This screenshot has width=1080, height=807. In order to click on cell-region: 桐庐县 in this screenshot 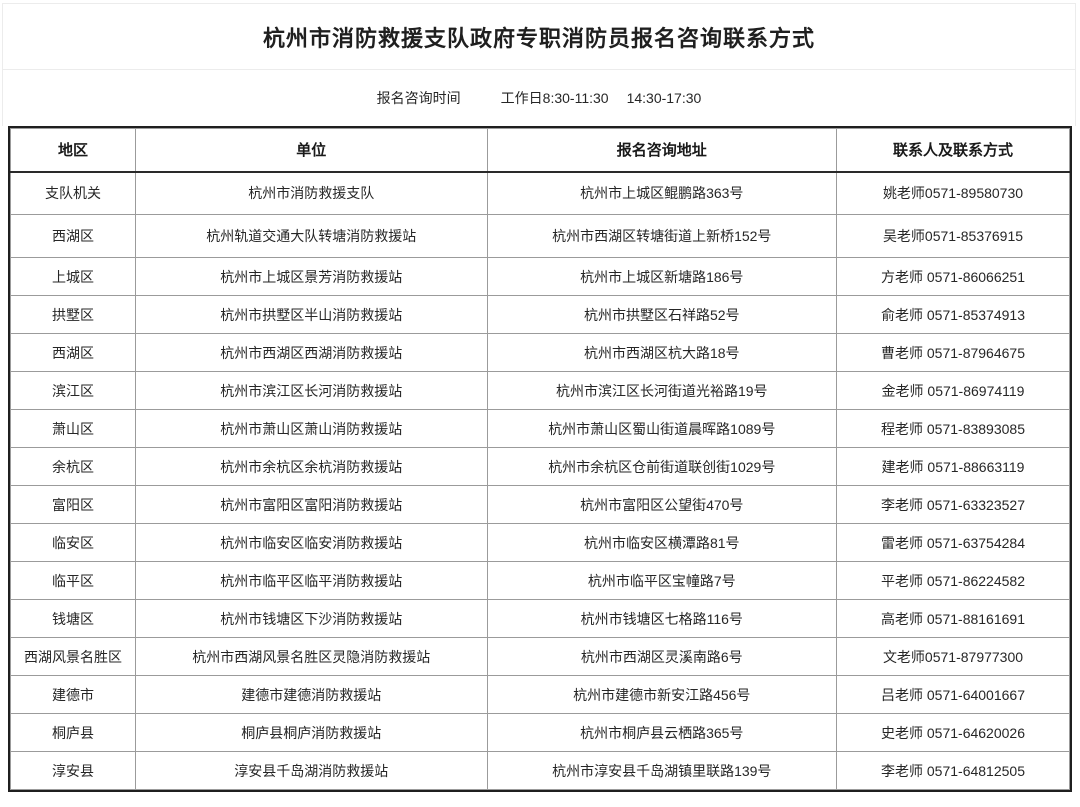, I will do `click(73, 732)`.